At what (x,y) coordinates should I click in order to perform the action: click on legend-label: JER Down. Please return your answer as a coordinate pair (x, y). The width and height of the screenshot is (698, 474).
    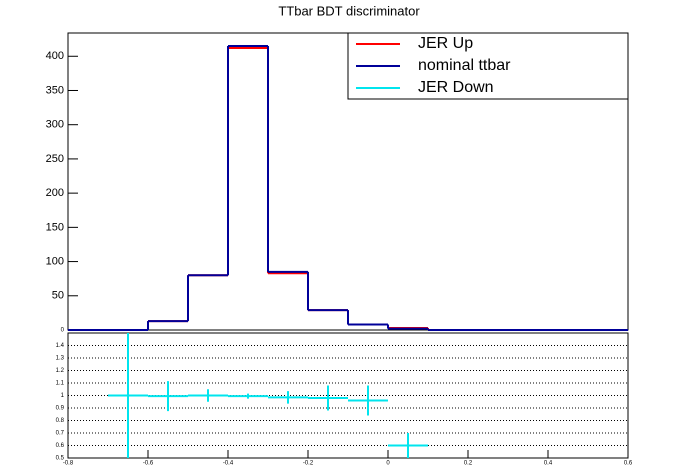
    Looking at the image, I should click on (456, 87).